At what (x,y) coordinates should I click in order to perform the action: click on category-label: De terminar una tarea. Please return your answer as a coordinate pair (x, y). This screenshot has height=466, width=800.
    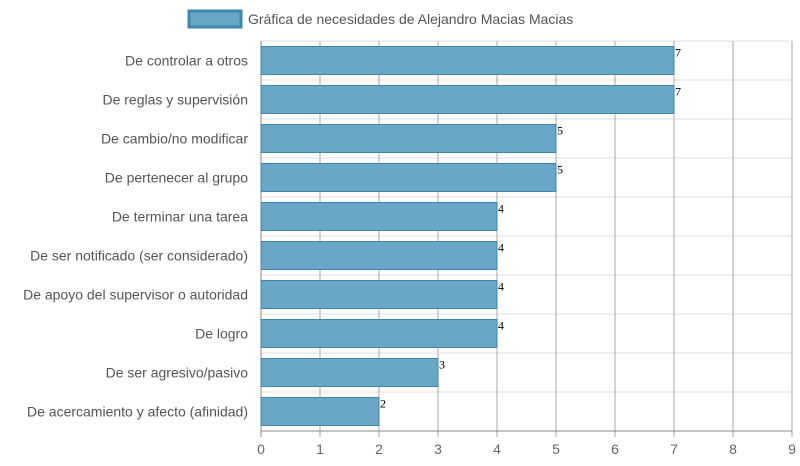
    Looking at the image, I should click on (180, 217).